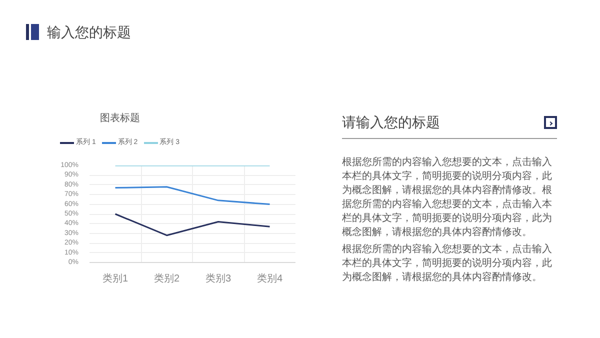  Describe the element at coordinates (115, 278) in the screenshot. I see `x-tick-label: 类别1` at that location.